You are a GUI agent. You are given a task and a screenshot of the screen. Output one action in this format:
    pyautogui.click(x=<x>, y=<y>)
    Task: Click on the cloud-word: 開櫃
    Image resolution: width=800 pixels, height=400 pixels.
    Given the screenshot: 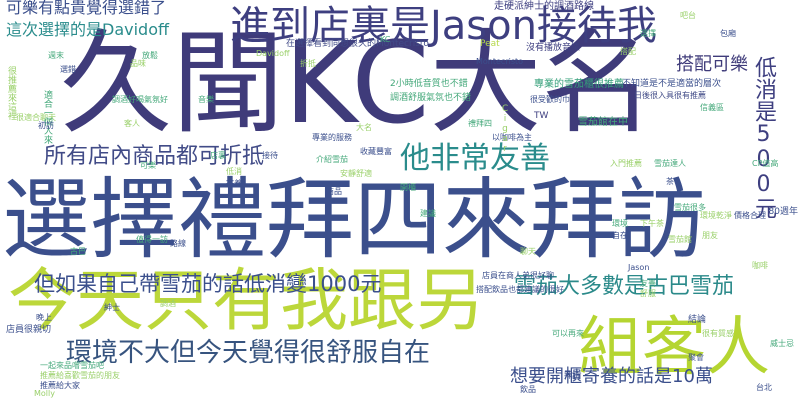 What is the action you would take?
    pyautogui.click(x=408, y=187)
    